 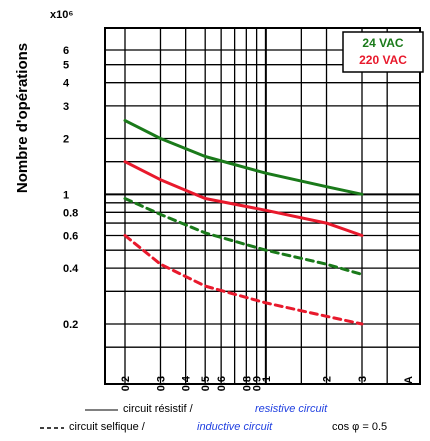 What do you see at coordinates (243, 280) in the screenshot?
I see `series-line-inductive-220vac` at bounding box center [243, 280].